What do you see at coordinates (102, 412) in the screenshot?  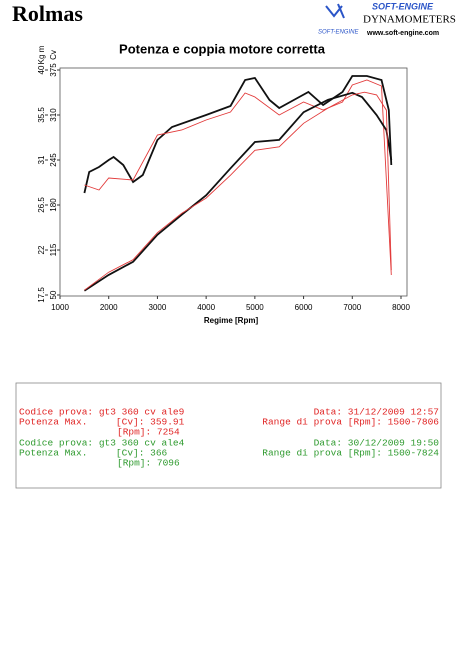 I see `test-code: Codice prova: gt3 360 cv ale9` at bounding box center [102, 412].